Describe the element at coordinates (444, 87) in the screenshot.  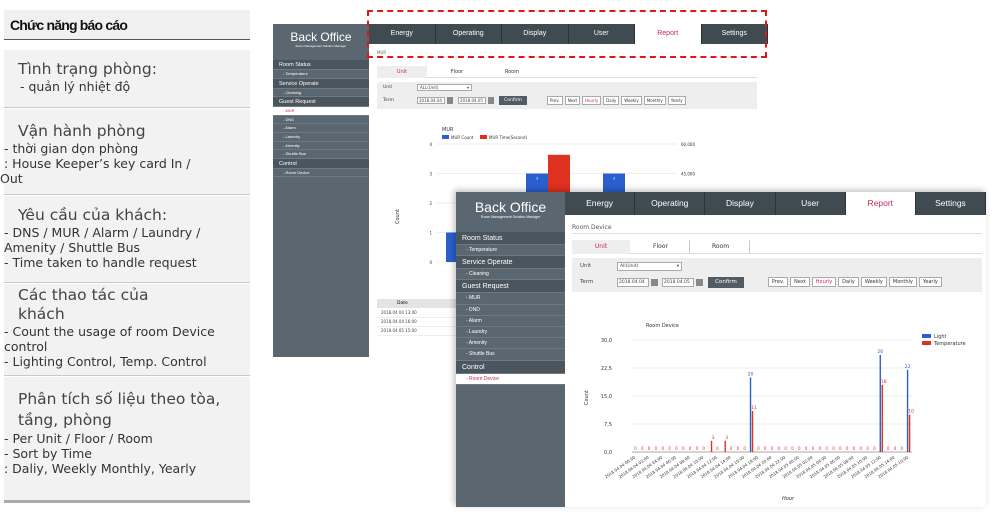
I see `unit-select: ALL(Unit) ▾` at that location.